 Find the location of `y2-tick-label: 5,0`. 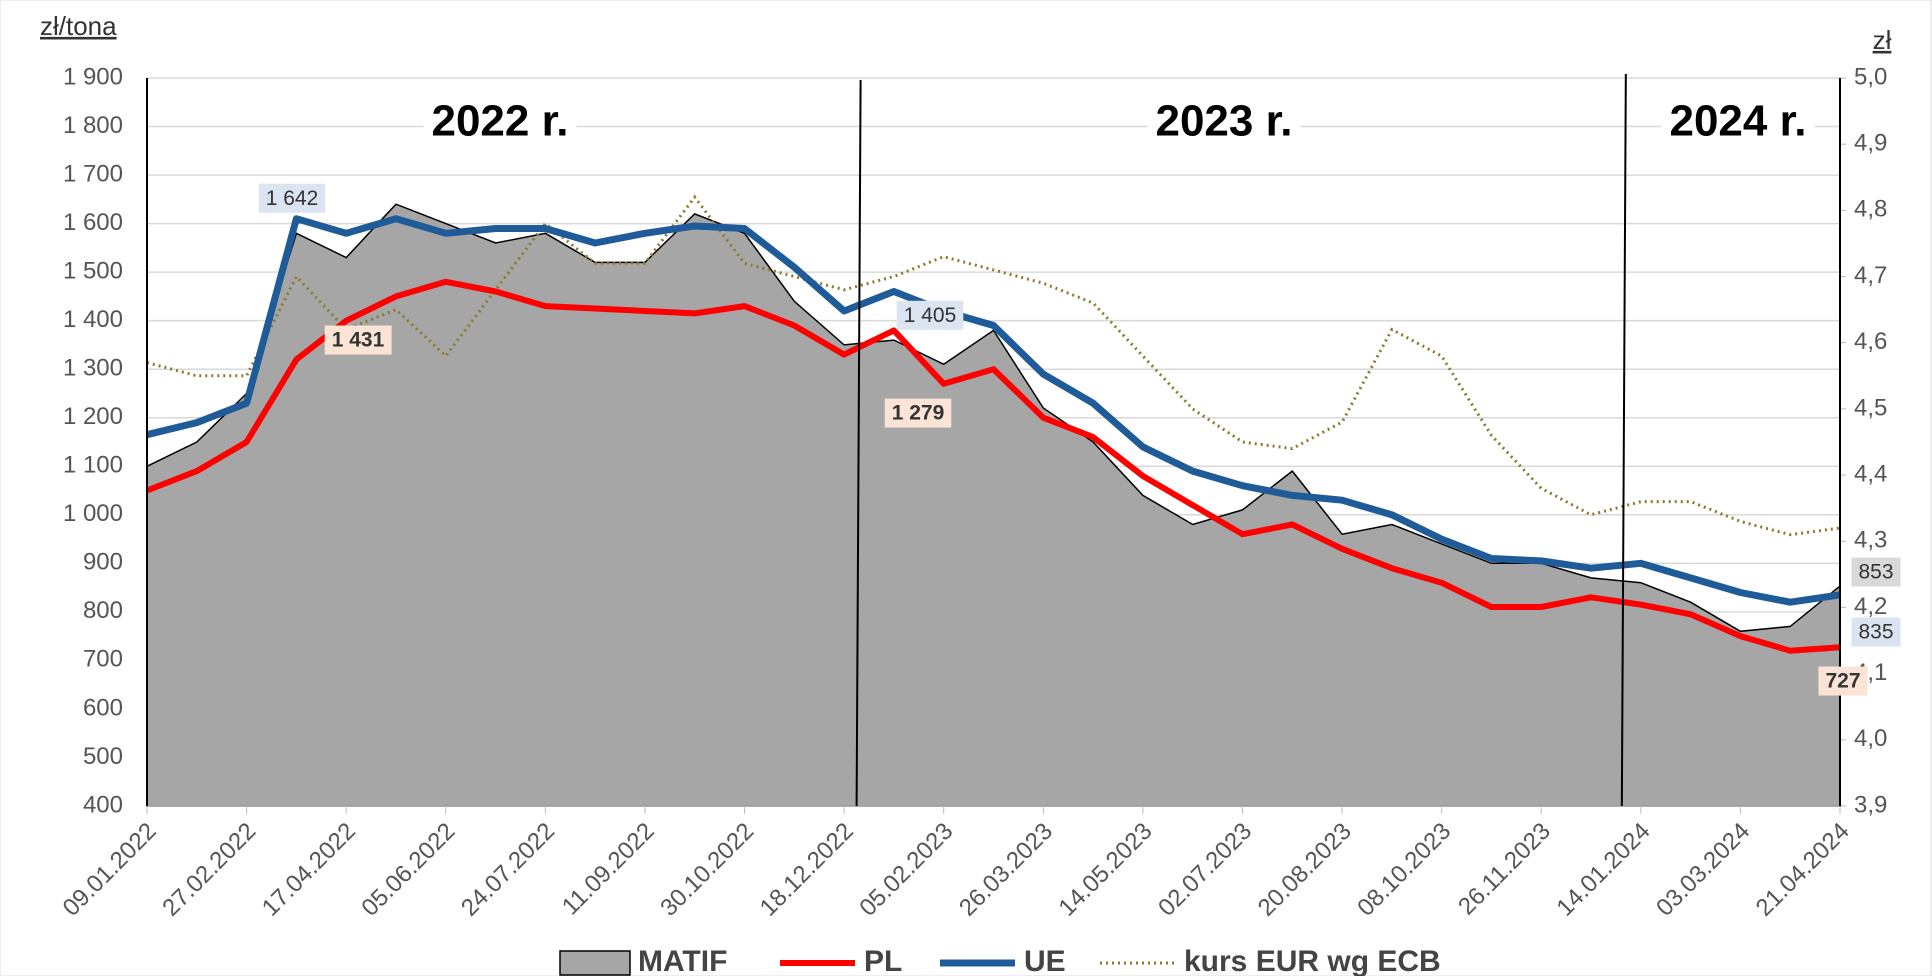

y2-tick-label: 5,0 is located at coordinates (1870, 76).